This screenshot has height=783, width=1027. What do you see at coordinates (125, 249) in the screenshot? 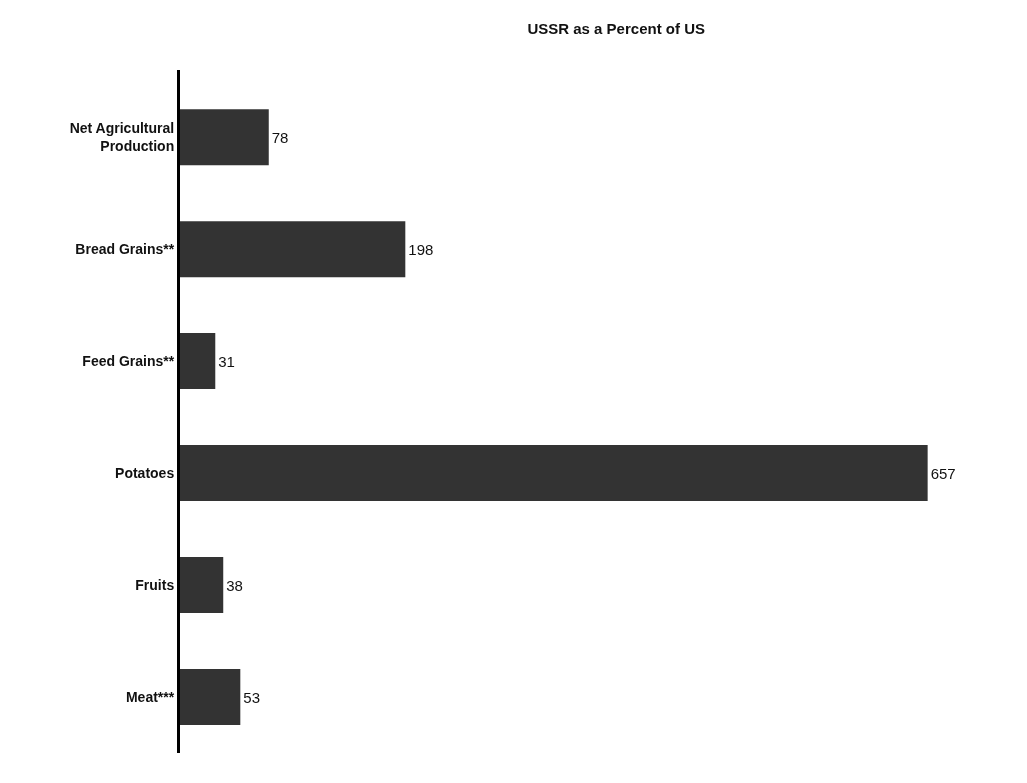
I see `y-tick-label: Bread Grains**` at bounding box center [125, 249].